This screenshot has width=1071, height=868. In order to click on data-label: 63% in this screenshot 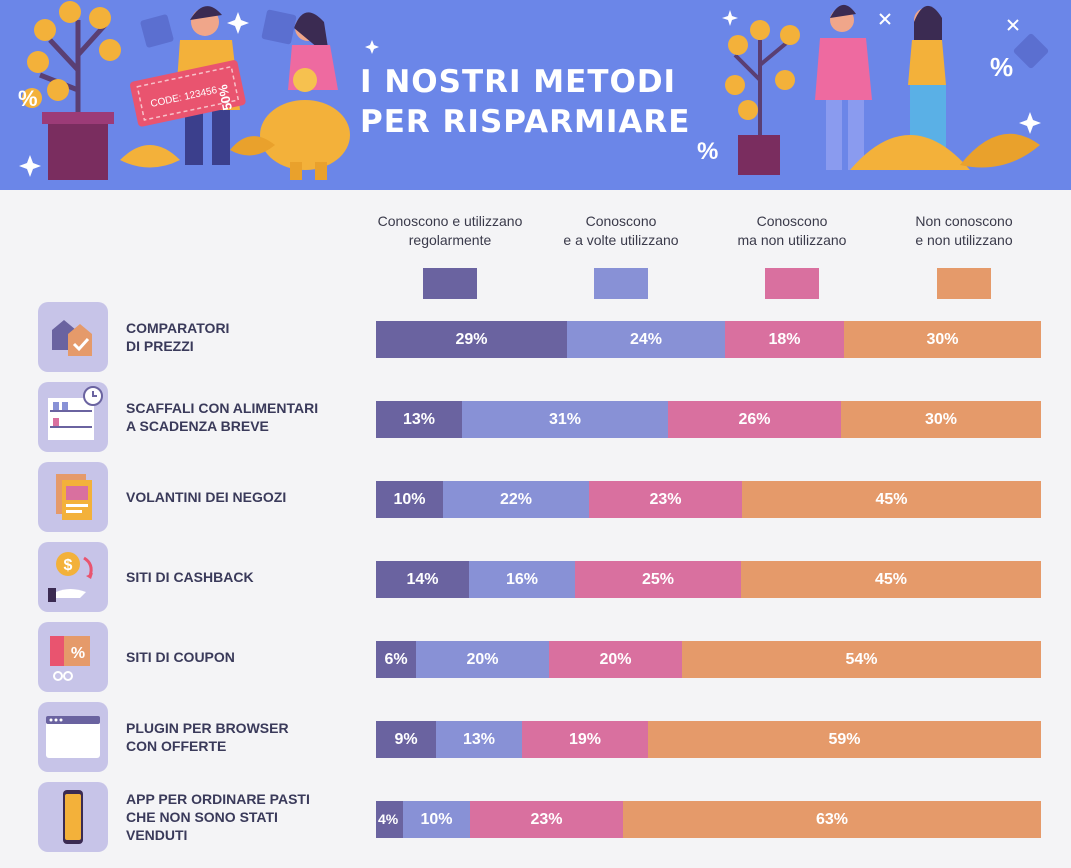, I will do `click(832, 819)`.